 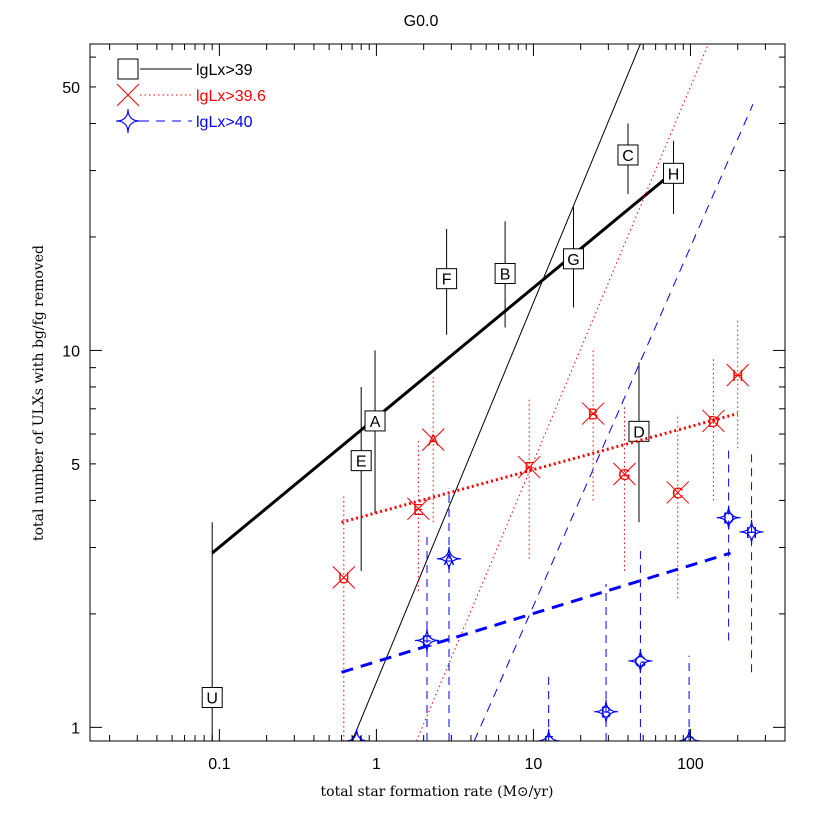 I want to click on series-0-point-label-4: B, so click(x=505, y=274).